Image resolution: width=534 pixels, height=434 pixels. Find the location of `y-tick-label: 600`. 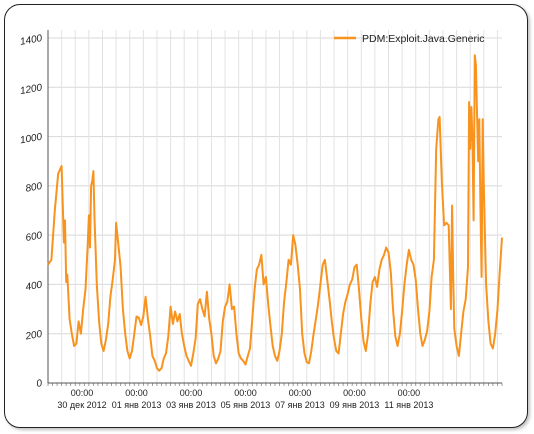

y-tick-label: 600 is located at coordinates (34, 237).